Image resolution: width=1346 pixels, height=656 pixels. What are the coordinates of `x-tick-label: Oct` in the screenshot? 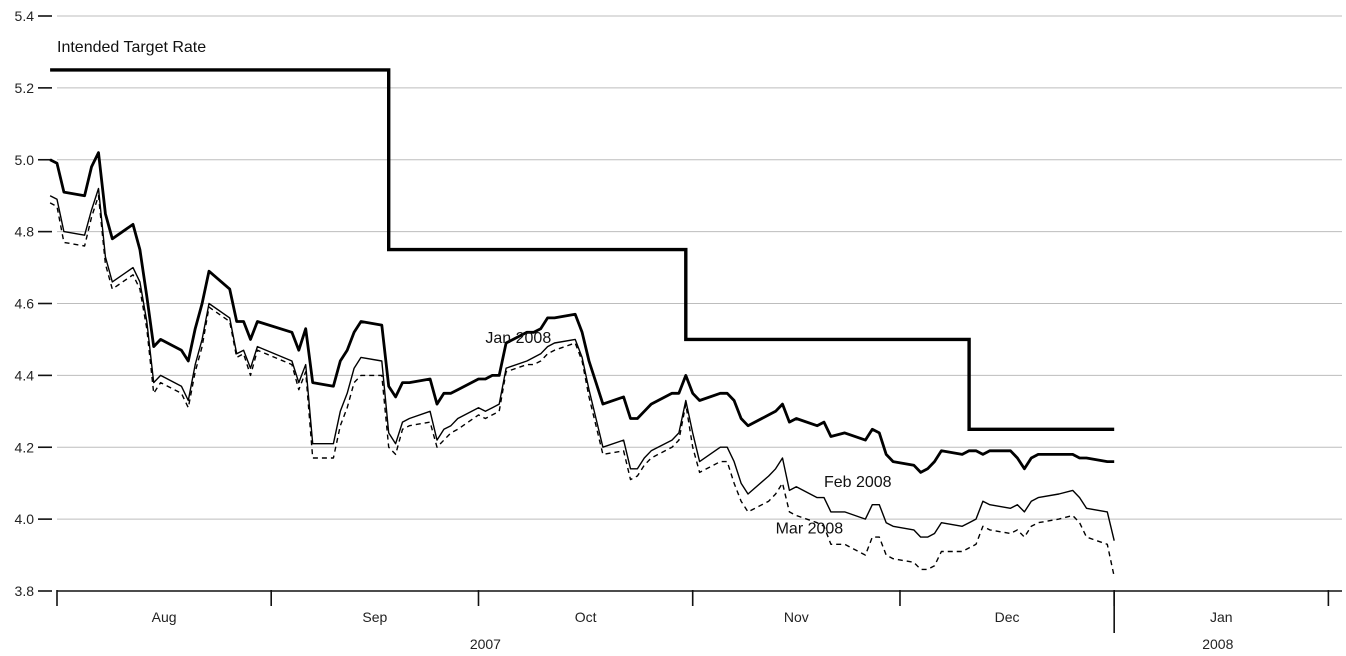 It's located at (586, 617).